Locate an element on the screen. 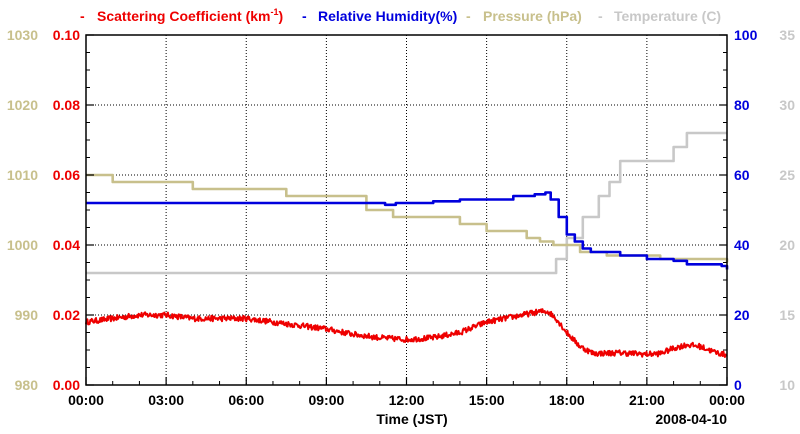  temperature-tick-label-3: 25 is located at coordinates (787, 175).